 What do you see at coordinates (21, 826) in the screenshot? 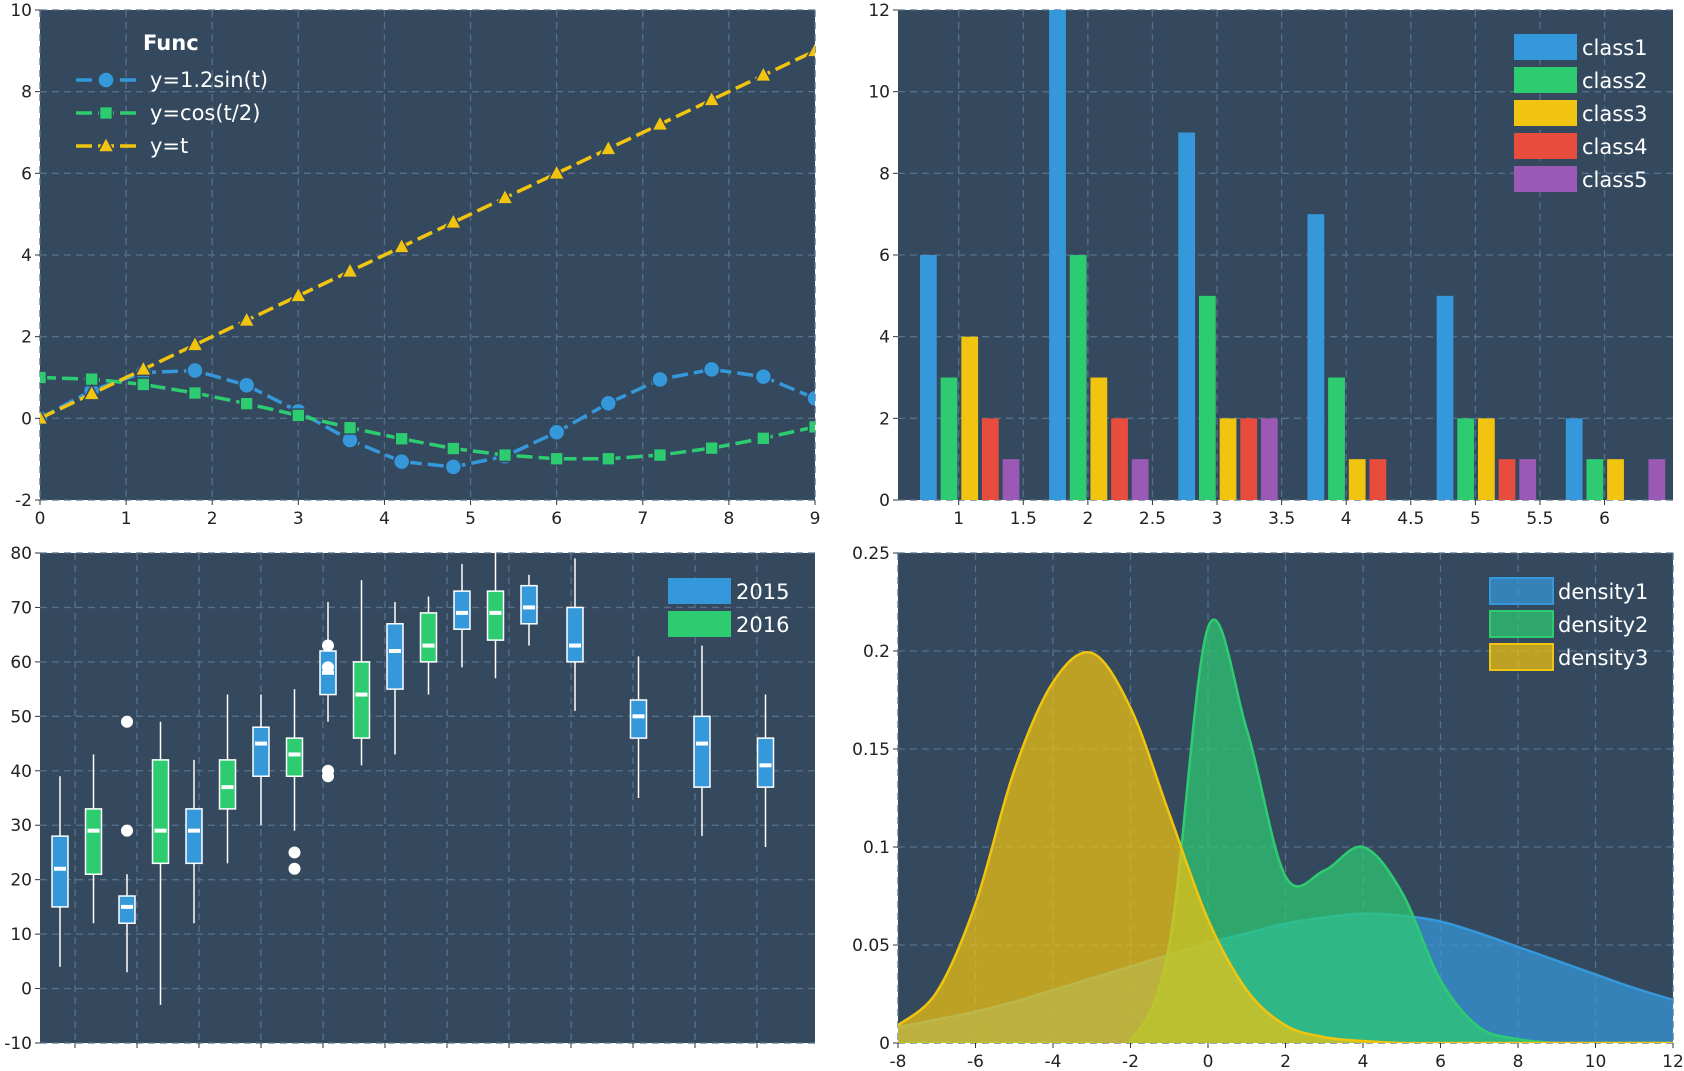
I see `y-tick-label: 30` at bounding box center [21, 826].